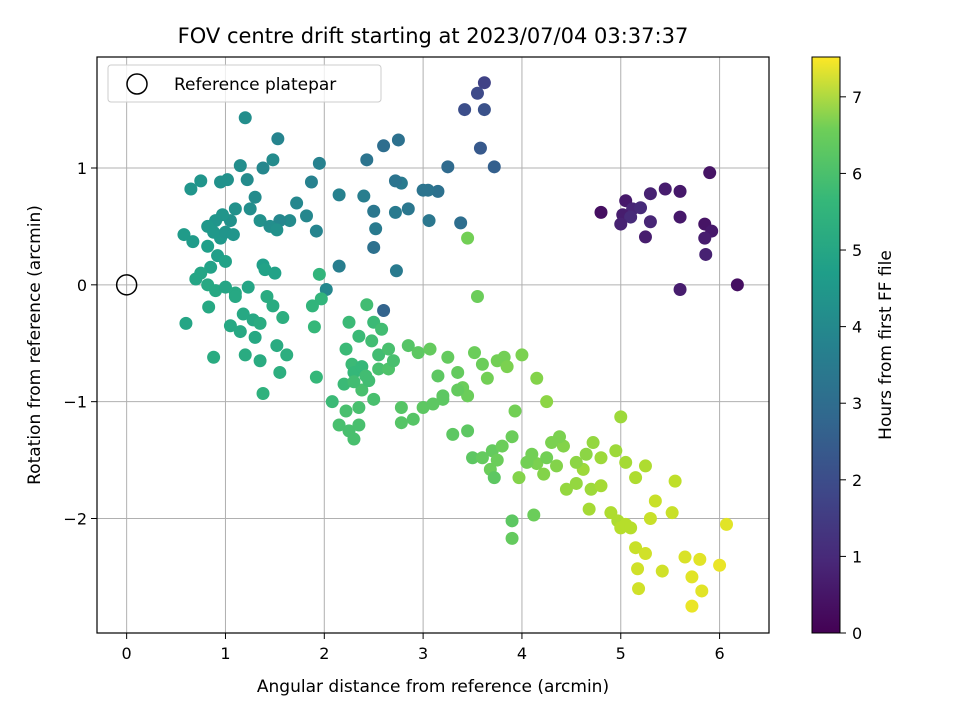  I want to click on x-axis-ticks: 0 1 2 3 4 5 6, so click(423, 648).